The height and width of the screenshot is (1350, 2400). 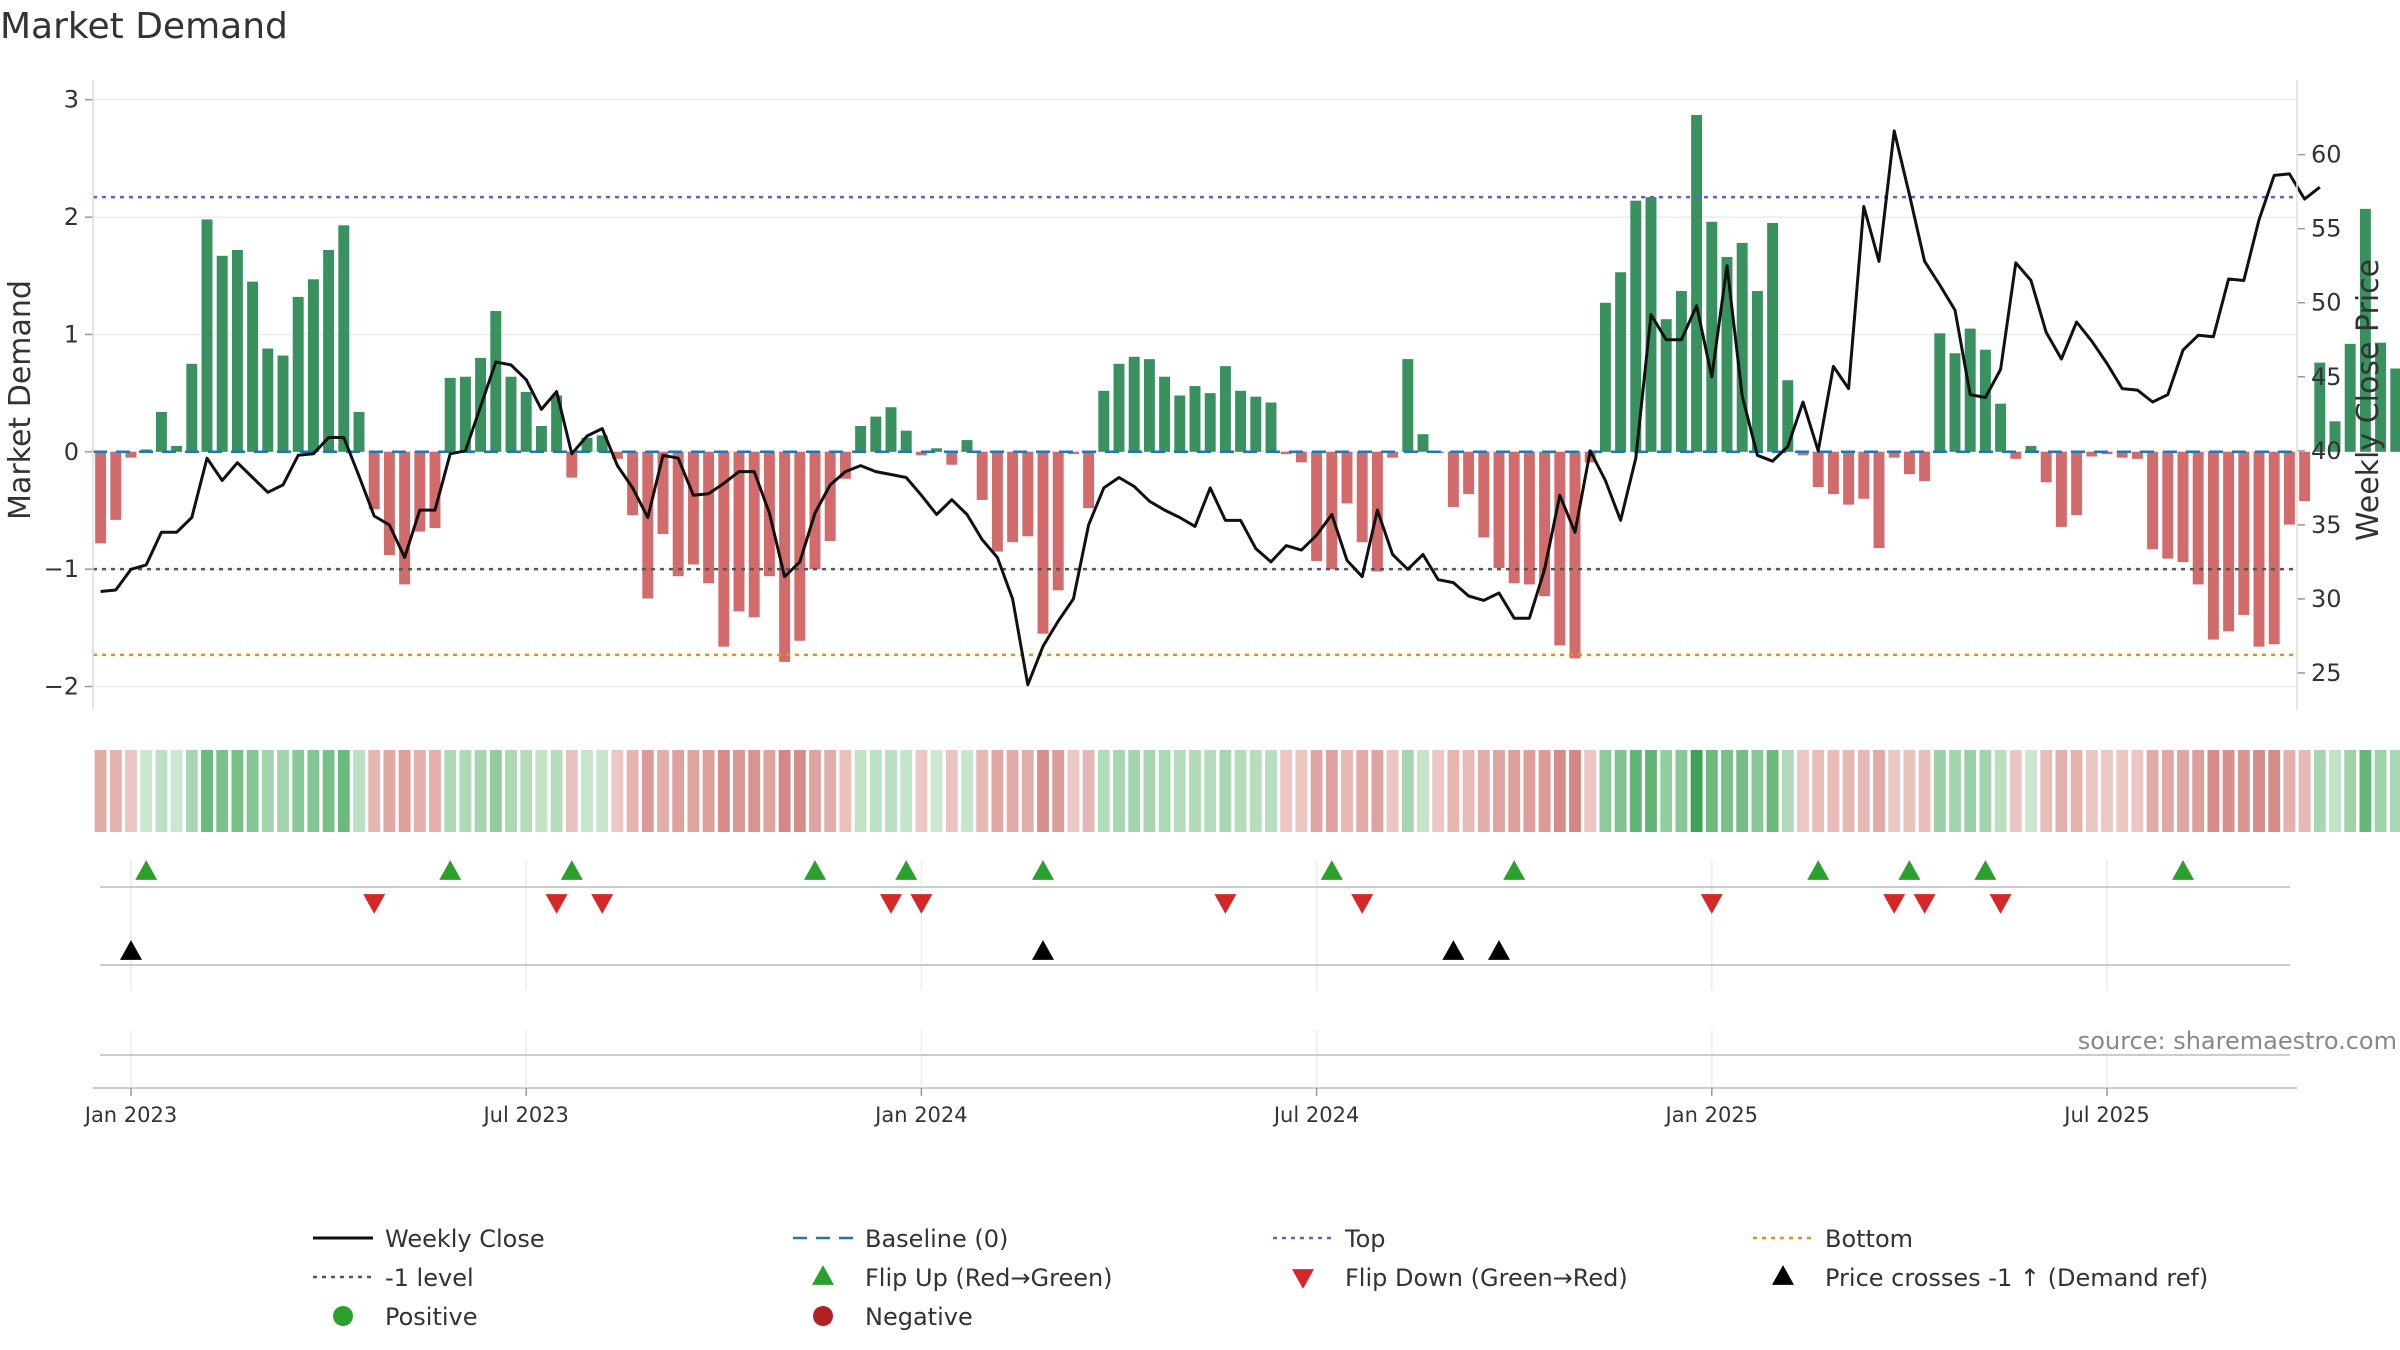 I want to click on y-tick-label: −1, so click(x=61, y=569).